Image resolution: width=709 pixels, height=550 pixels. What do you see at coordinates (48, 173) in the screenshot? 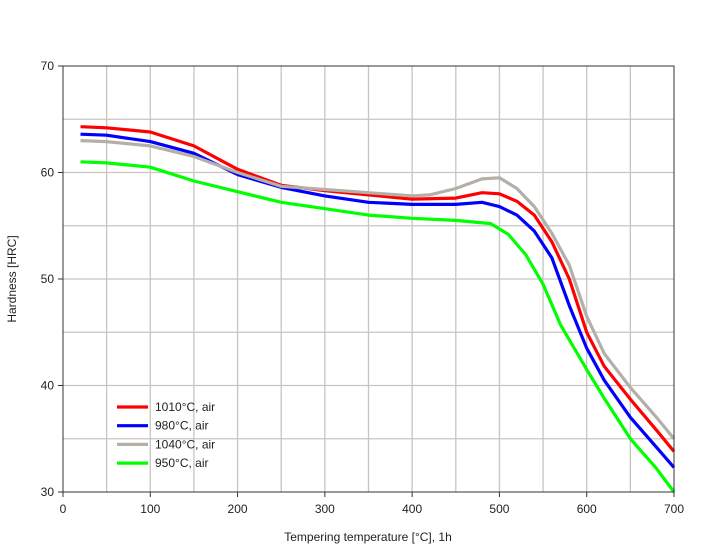
I see `y-tick-label: 60` at bounding box center [48, 173].